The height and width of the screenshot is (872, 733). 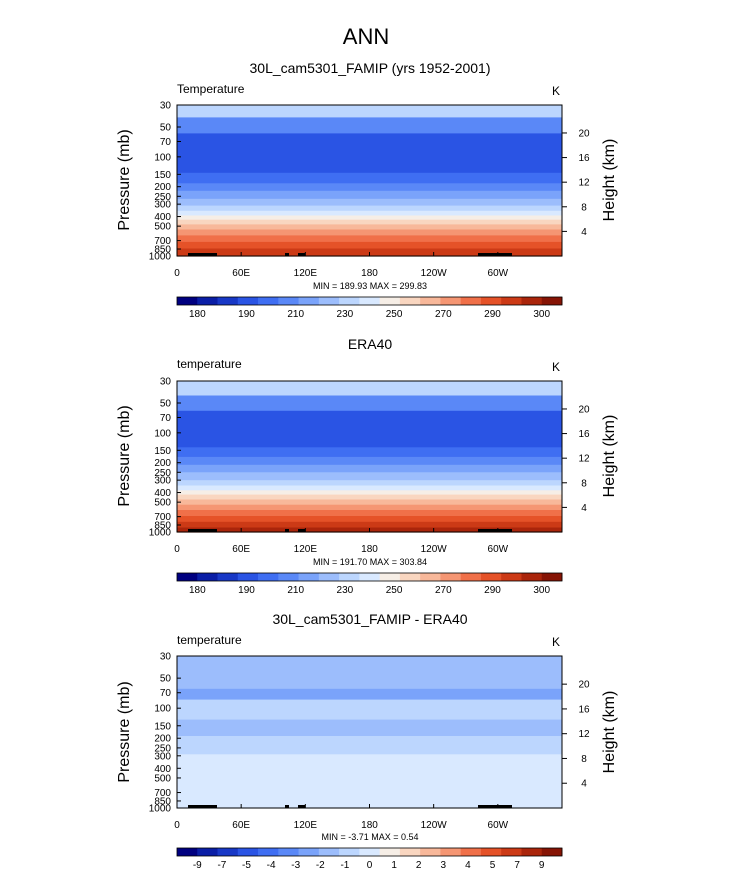 I want to click on pressure-tick-label: 30, so click(x=166, y=657).